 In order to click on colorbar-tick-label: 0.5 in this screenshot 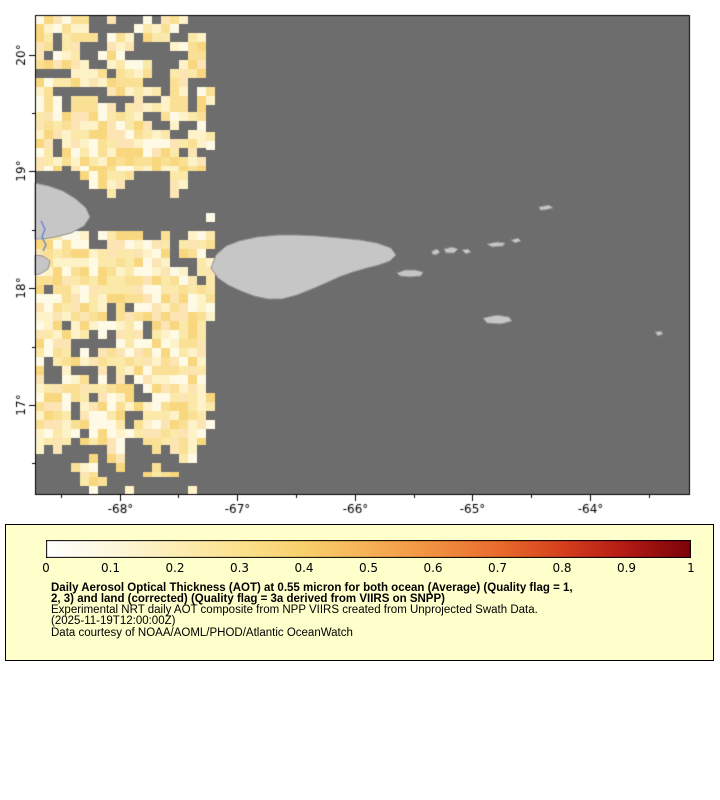, I will do `click(368, 568)`.